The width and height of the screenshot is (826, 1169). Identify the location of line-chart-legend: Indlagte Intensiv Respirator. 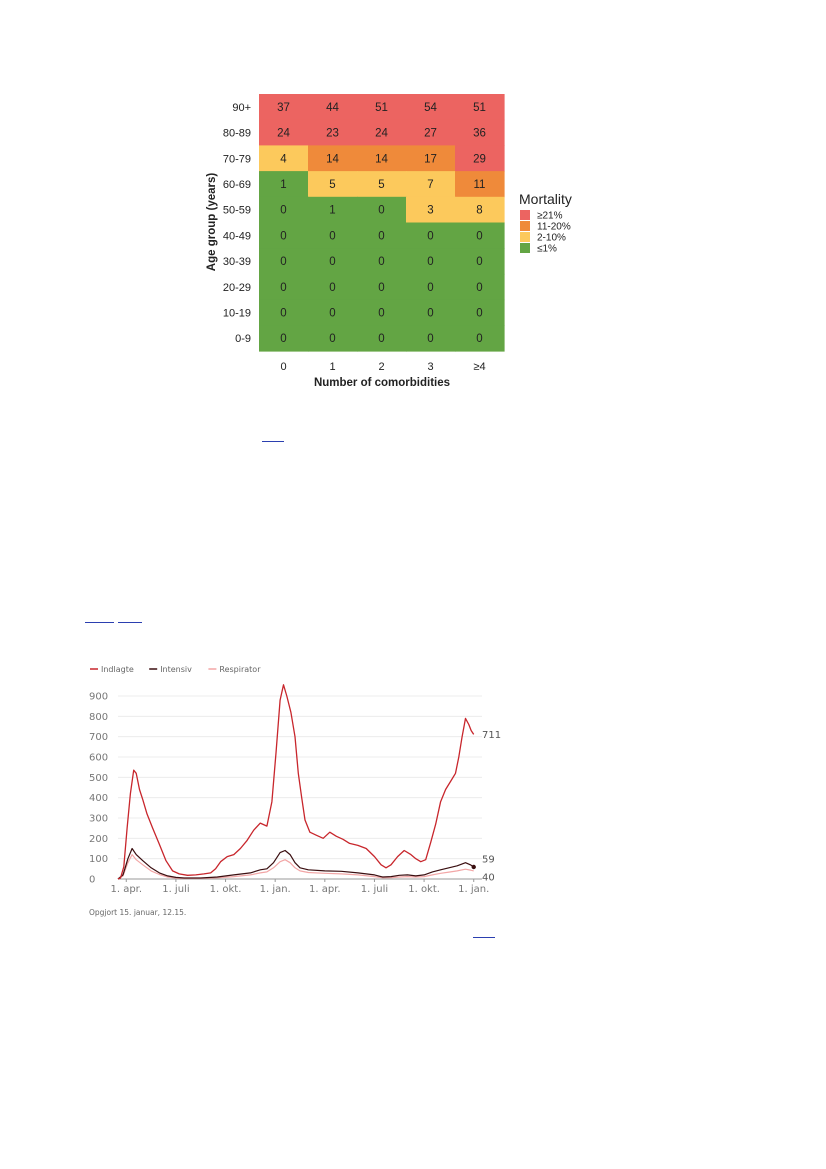
(175, 669).